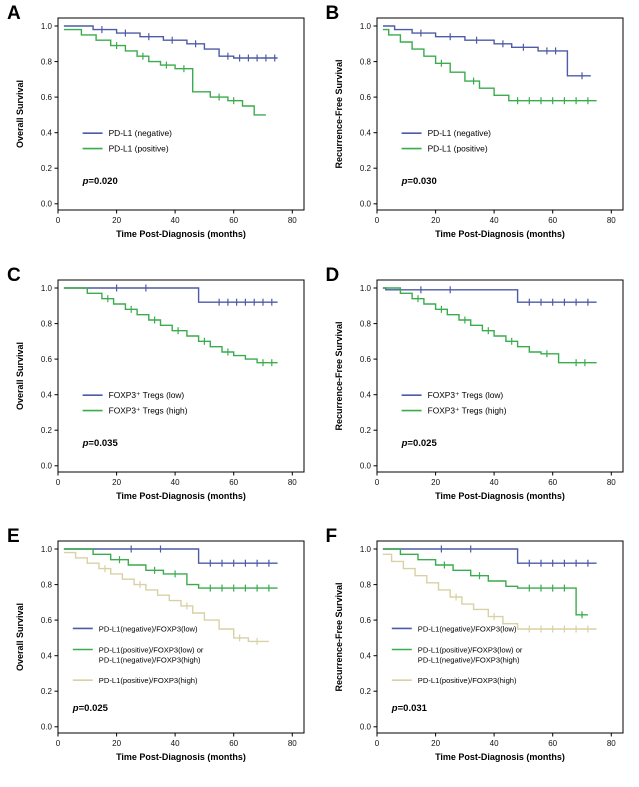 This screenshot has width=639, height=787. Describe the element at coordinates (332, 13) in the screenshot. I see `panel-letter-B: B` at that location.